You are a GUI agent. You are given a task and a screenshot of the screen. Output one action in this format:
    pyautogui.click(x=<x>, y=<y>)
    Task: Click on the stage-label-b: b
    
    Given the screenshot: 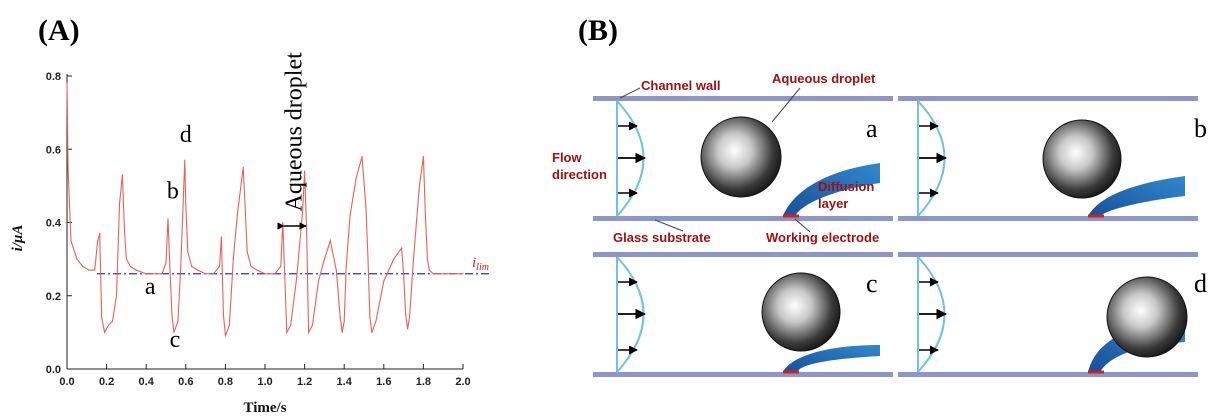 What is the action you would take?
    pyautogui.click(x=1200, y=128)
    